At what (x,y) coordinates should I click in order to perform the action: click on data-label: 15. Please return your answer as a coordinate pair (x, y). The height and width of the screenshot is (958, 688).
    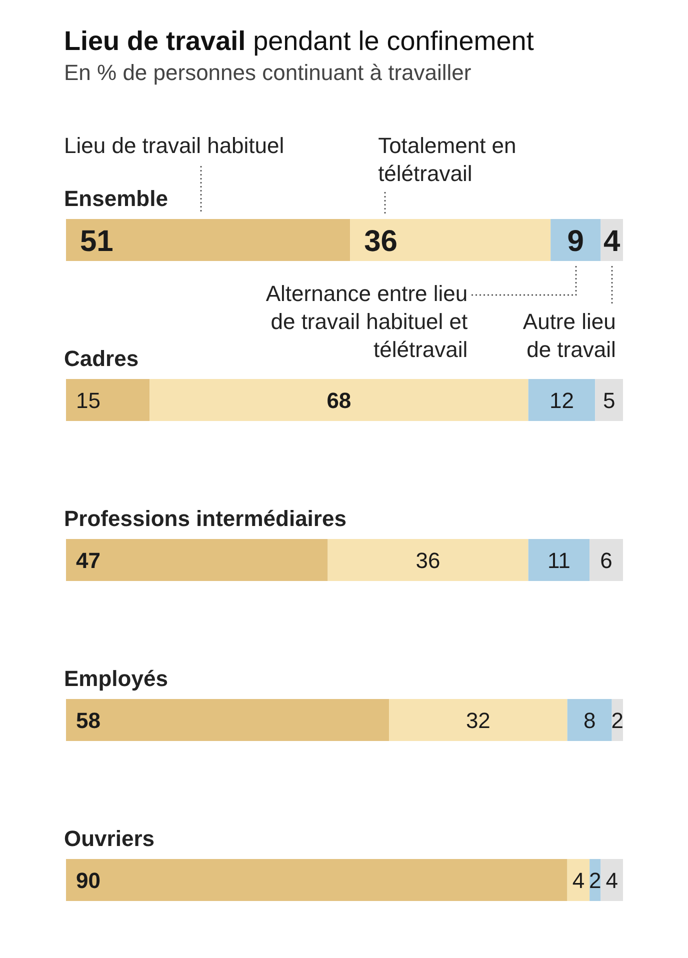
    Looking at the image, I should click on (88, 400).